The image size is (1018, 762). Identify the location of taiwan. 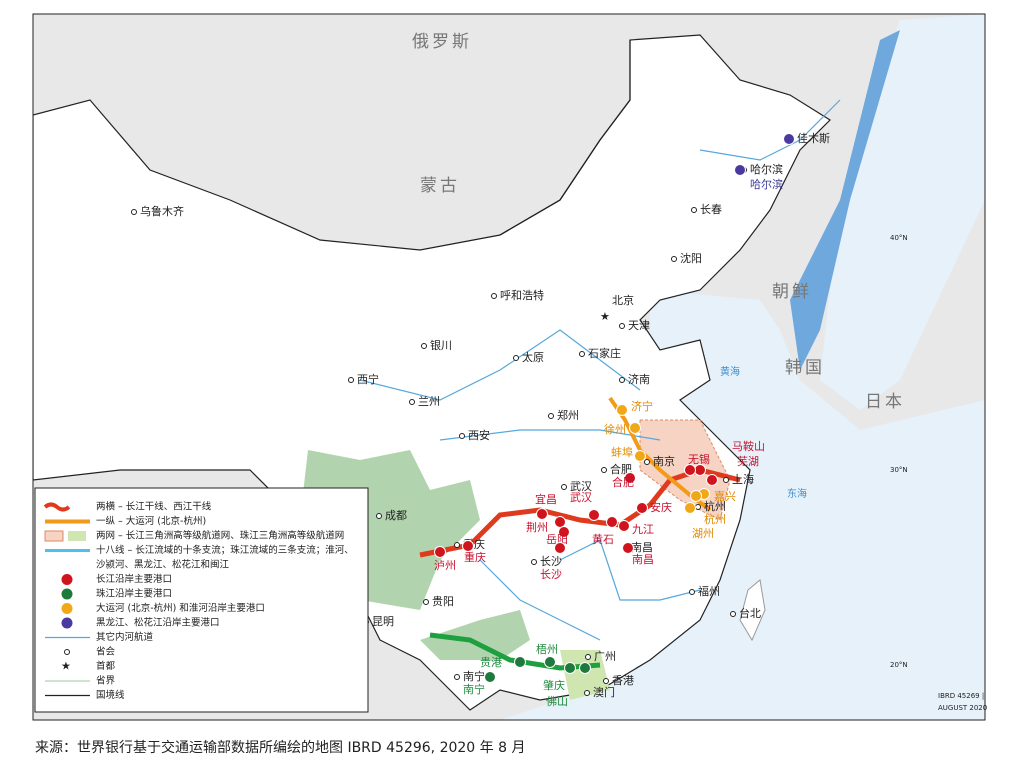
(752, 610).